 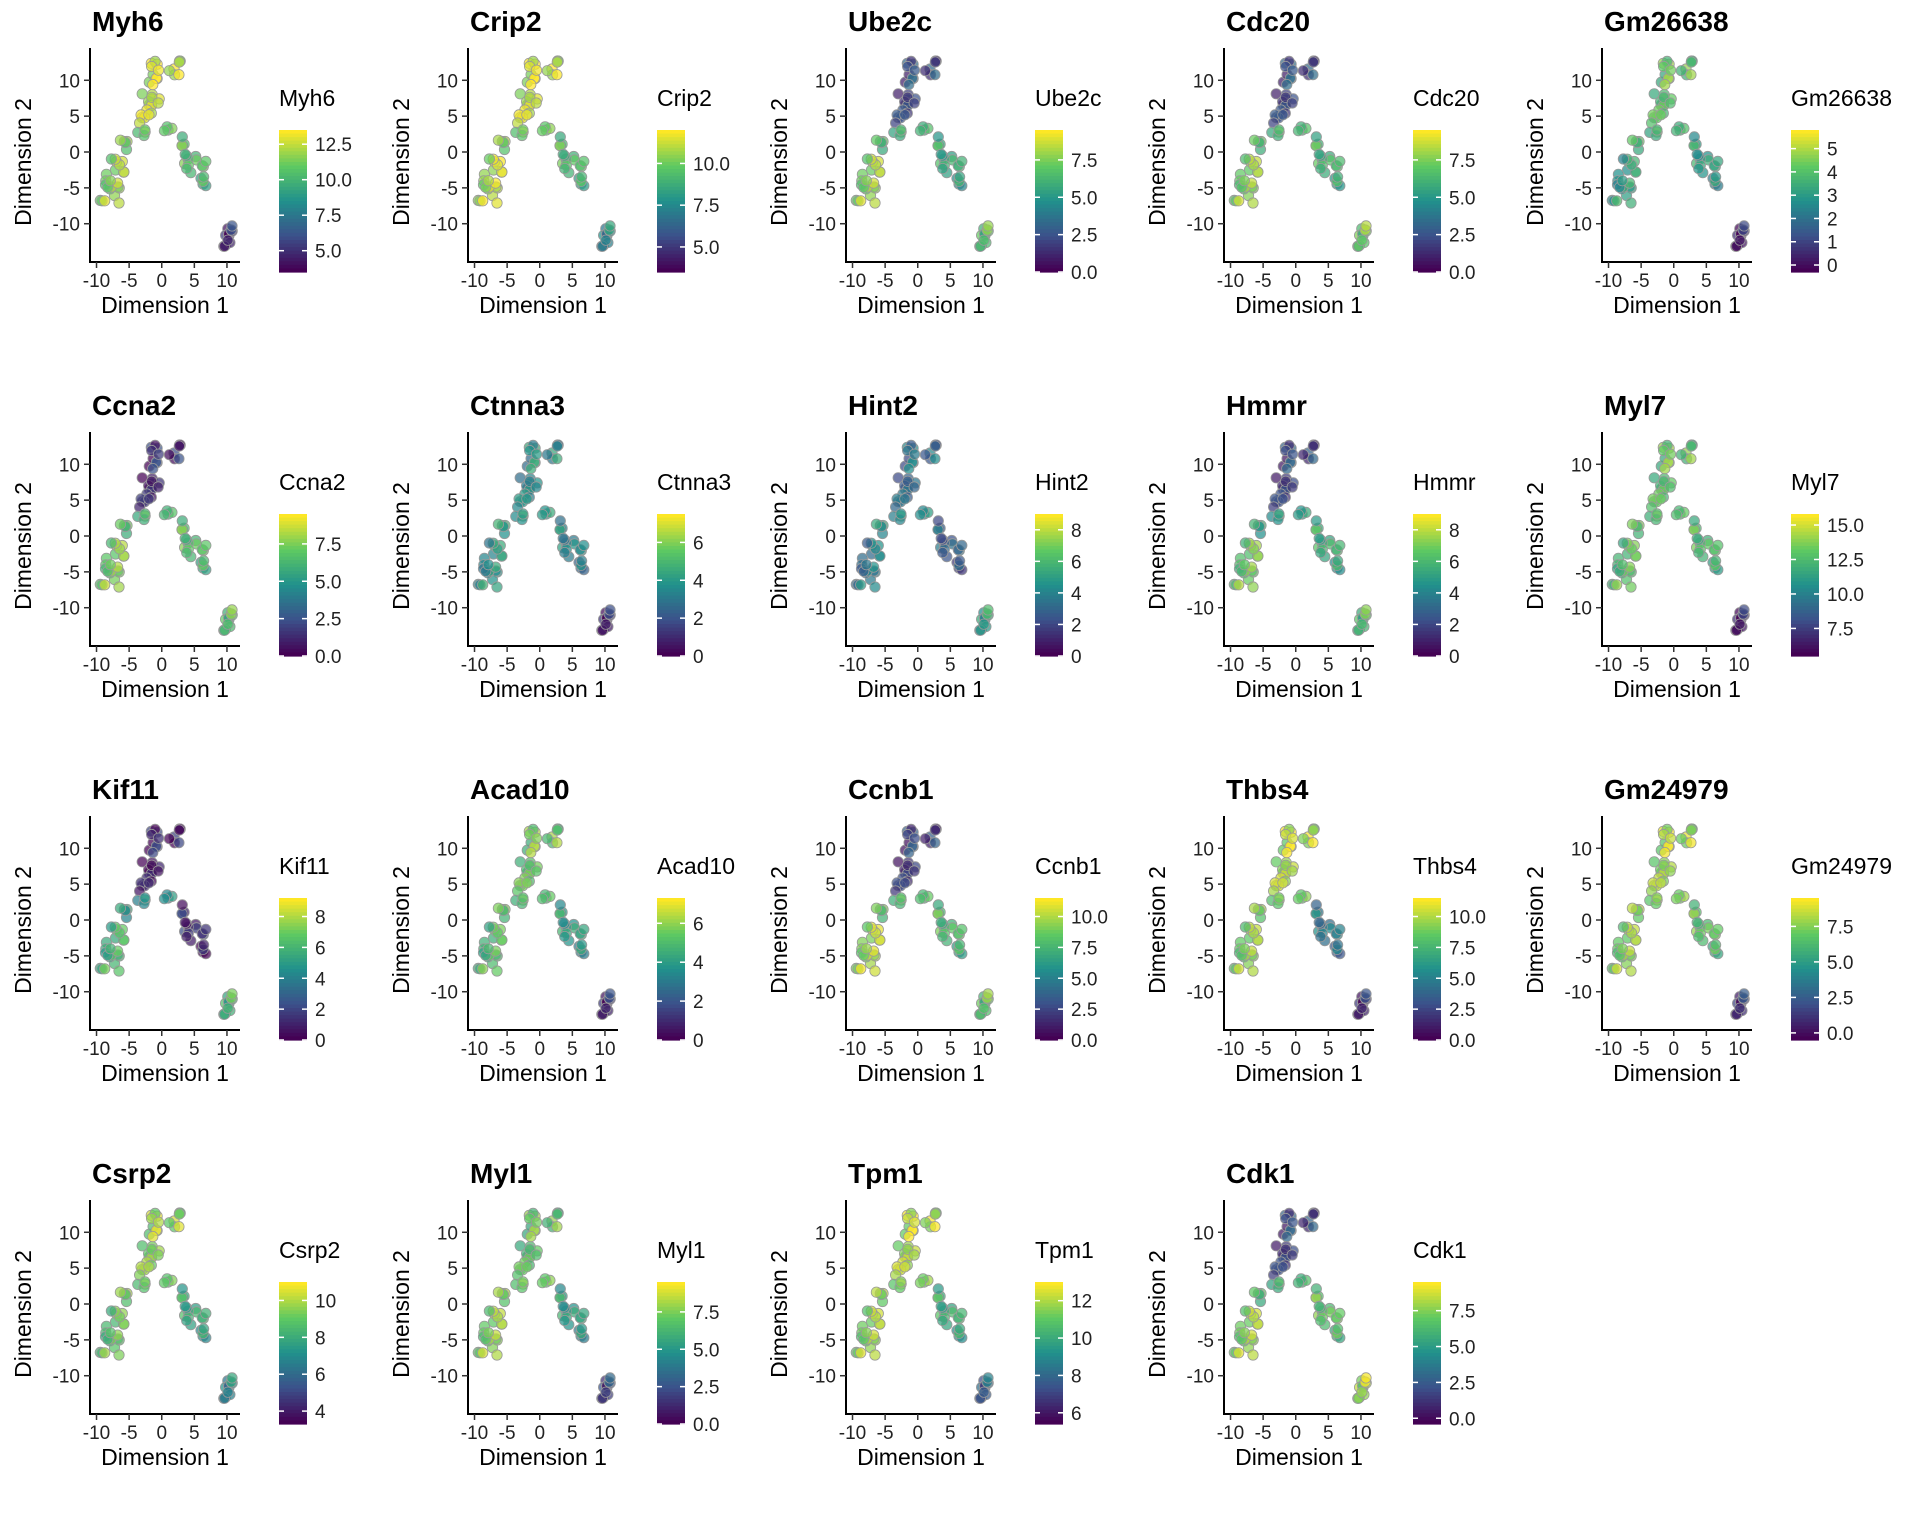 I want to click on y-axis-title: Dimension 2, so click(x=401, y=1314).